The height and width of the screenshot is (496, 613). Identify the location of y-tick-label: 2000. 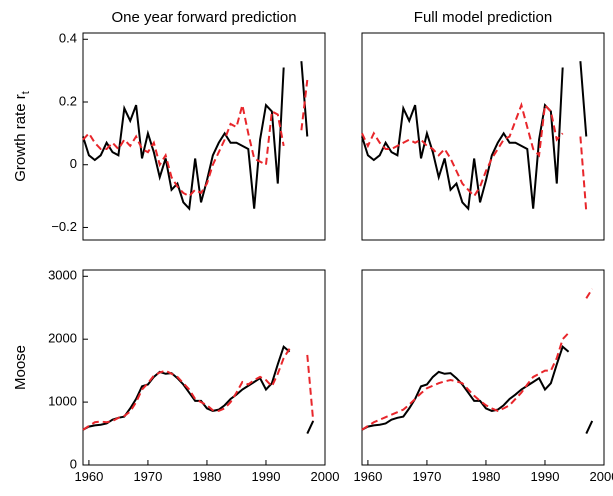
(62, 338).